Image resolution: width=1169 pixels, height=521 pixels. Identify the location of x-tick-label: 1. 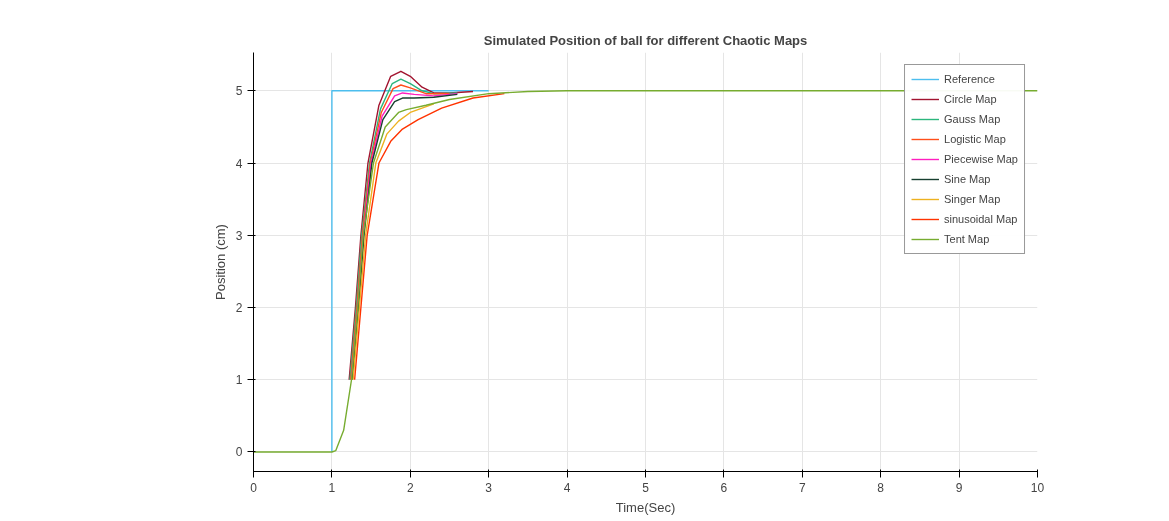
(332, 487).